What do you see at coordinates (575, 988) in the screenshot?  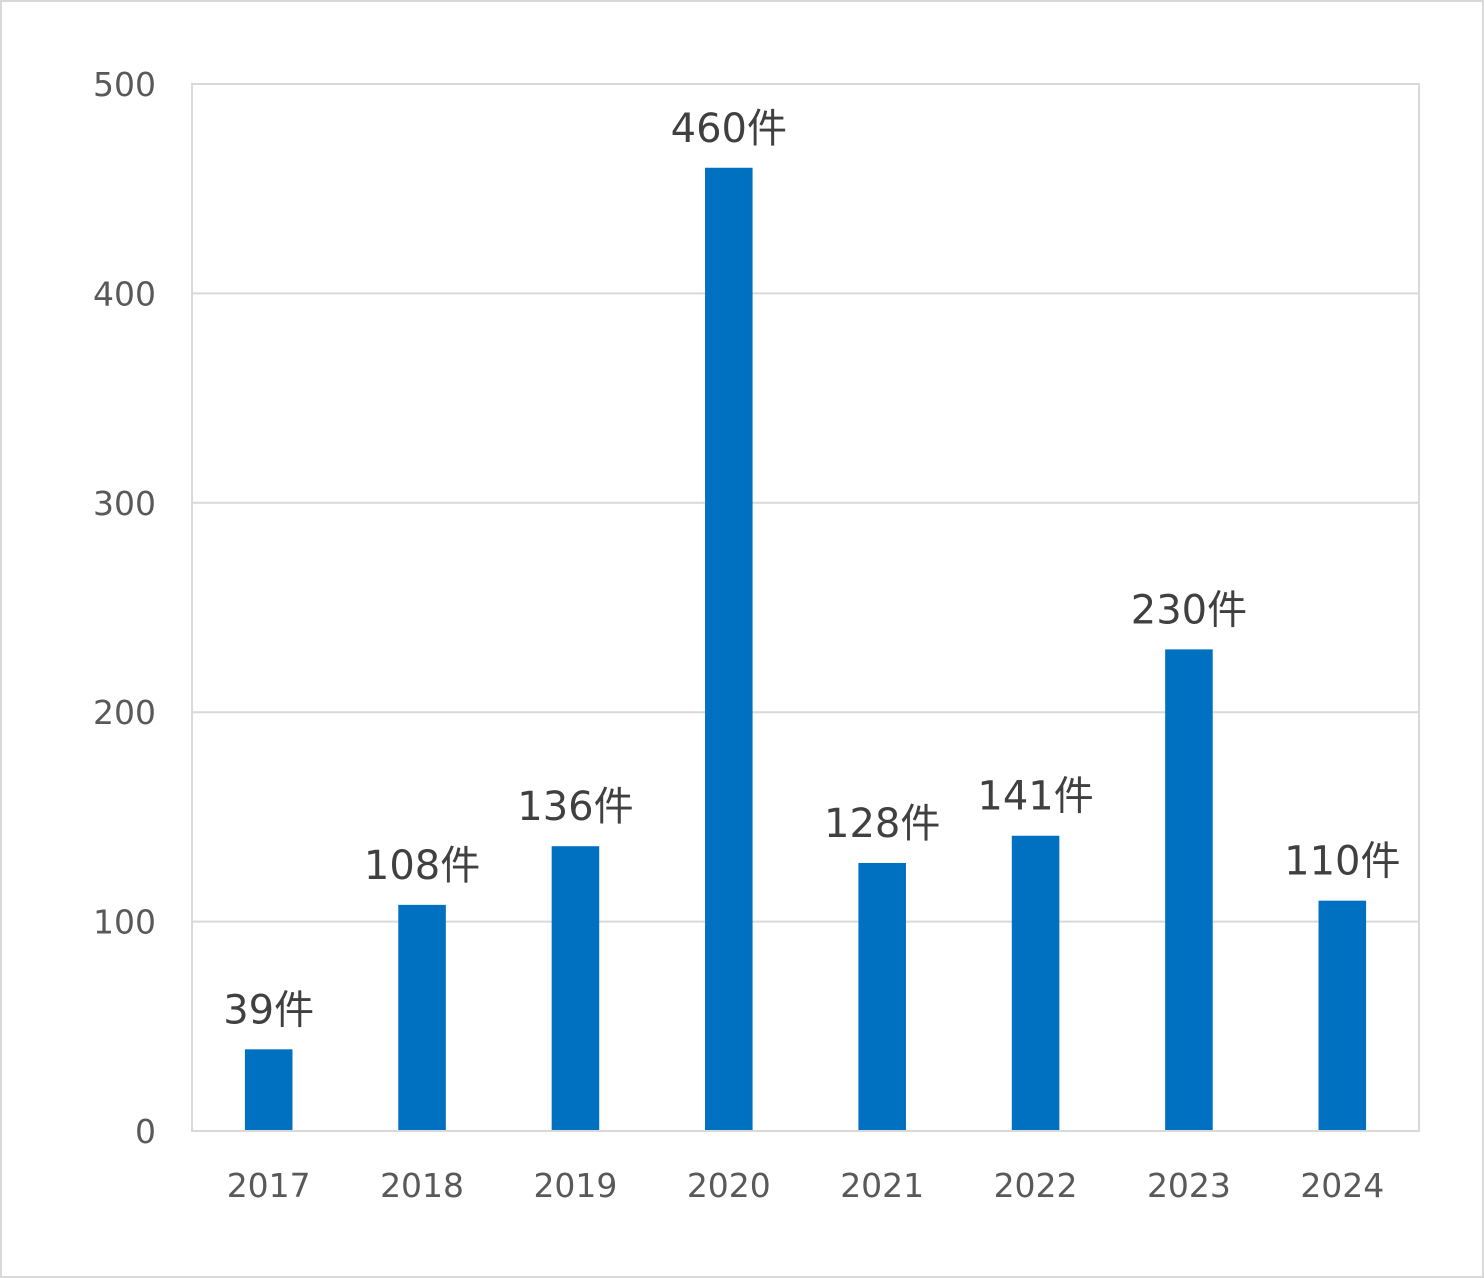 I see `bar-2019` at bounding box center [575, 988].